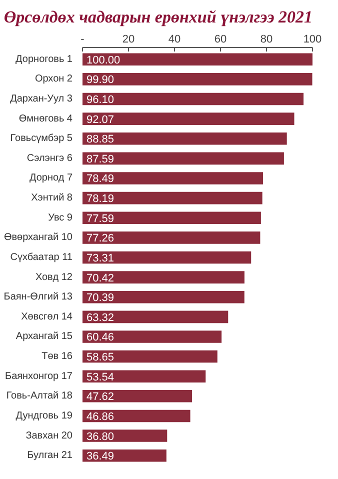 The height and width of the screenshot is (479, 338). Describe the element at coordinates (100, 318) in the screenshot. I see `data-label: 63.32` at that location.